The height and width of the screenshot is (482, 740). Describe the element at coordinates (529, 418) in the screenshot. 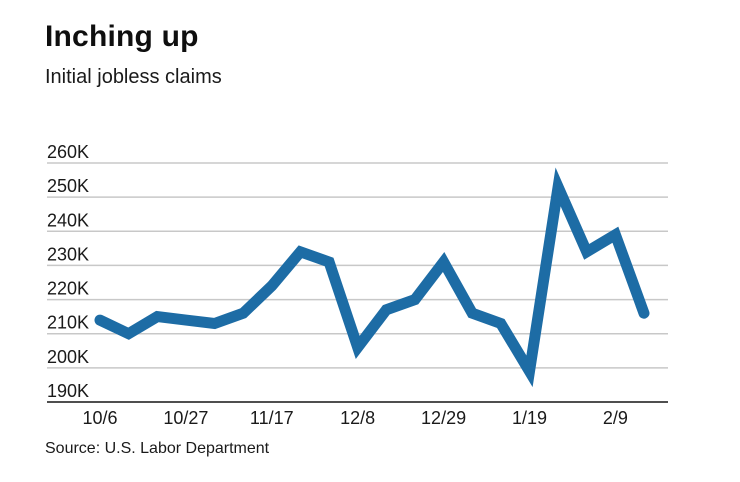

I see `x-tick-label: 1/19` at that location.